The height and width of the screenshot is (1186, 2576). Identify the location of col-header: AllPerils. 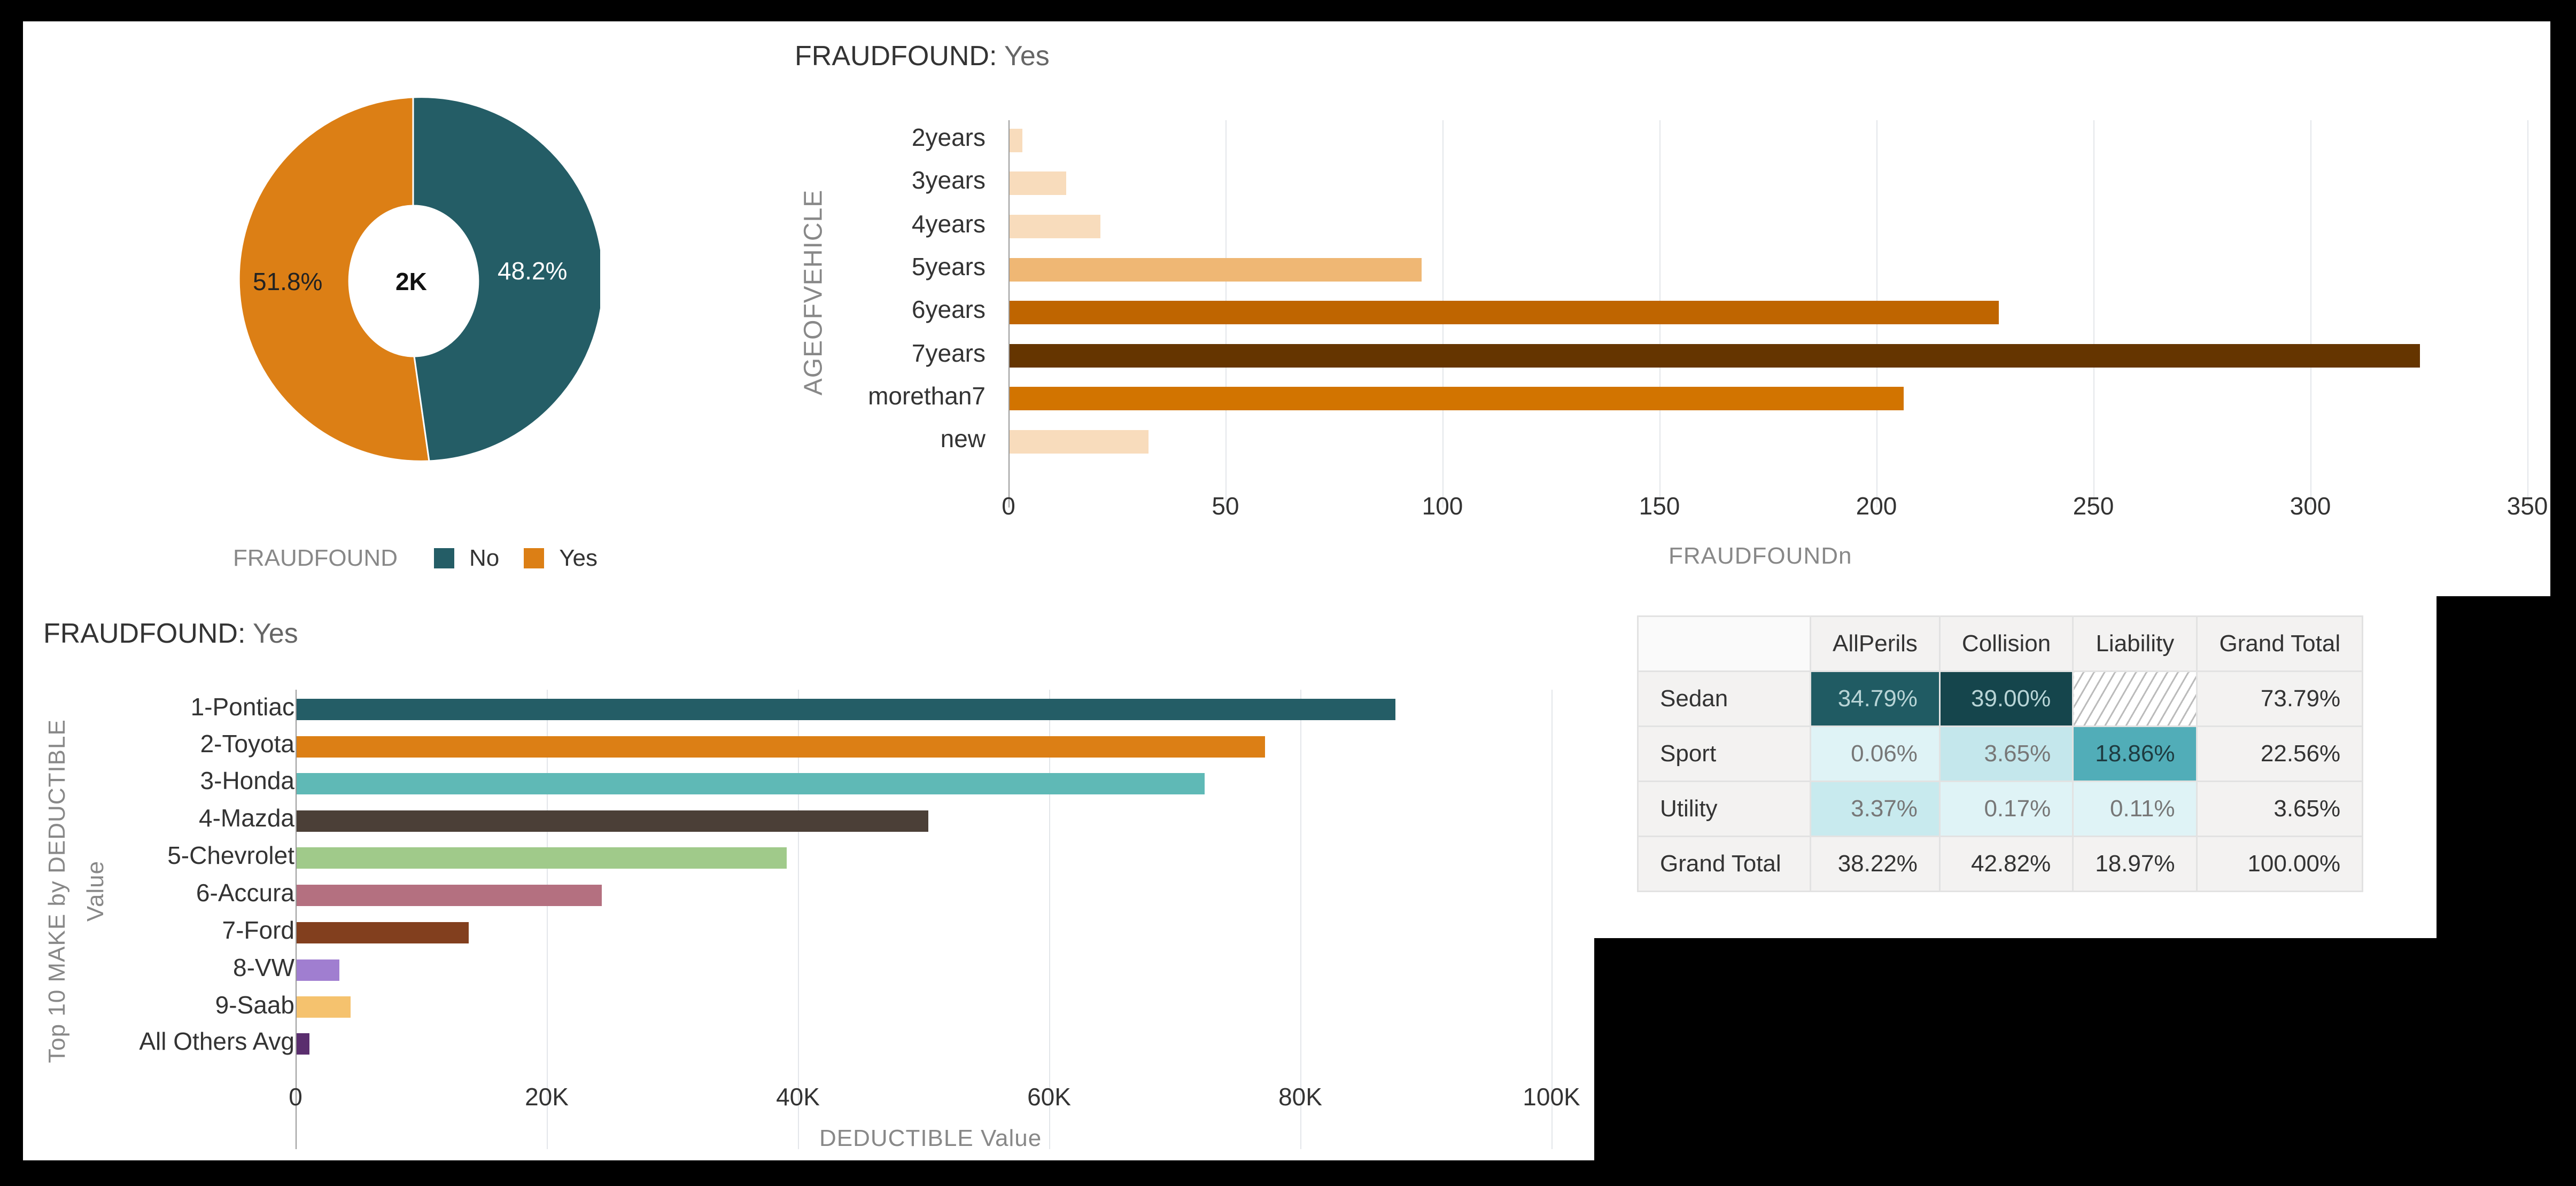
(1875, 643).